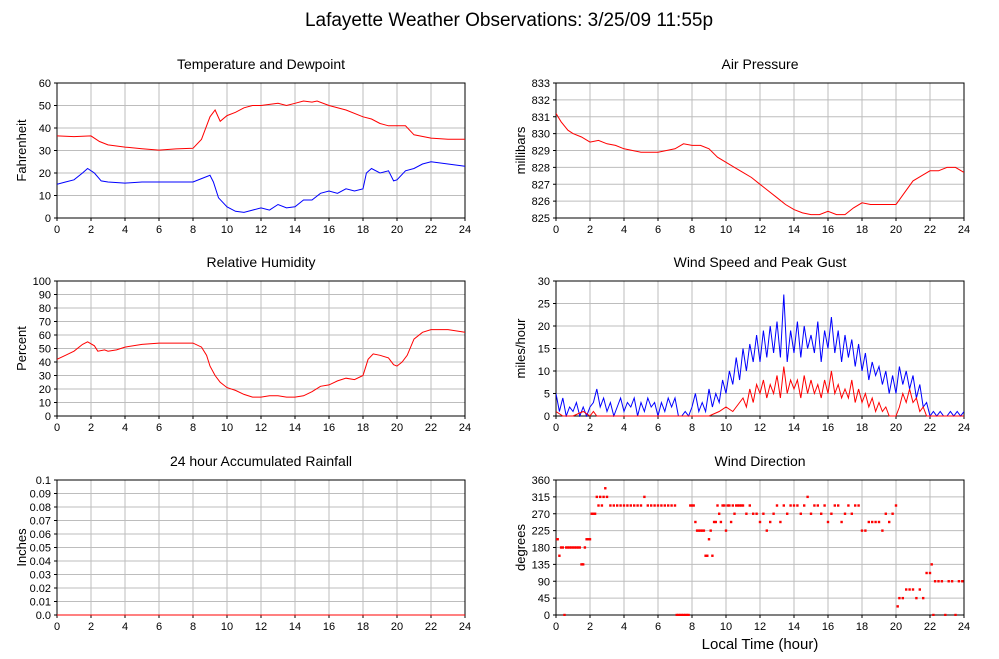 The width and height of the screenshot is (999, 659). What do you see at coordinates (45, 377) in the screenshot?
I see `y-tick-label: 30` at bounding box center [45, 377].